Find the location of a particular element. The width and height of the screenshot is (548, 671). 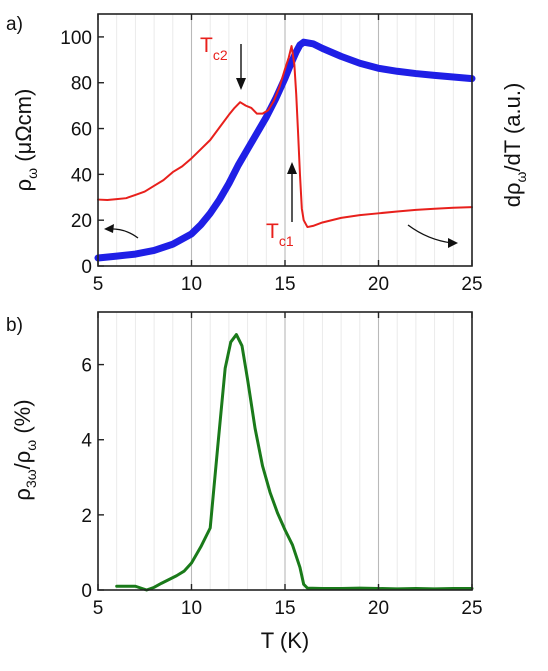

y-tick-label: 60 is located at coordinates (81, 130).